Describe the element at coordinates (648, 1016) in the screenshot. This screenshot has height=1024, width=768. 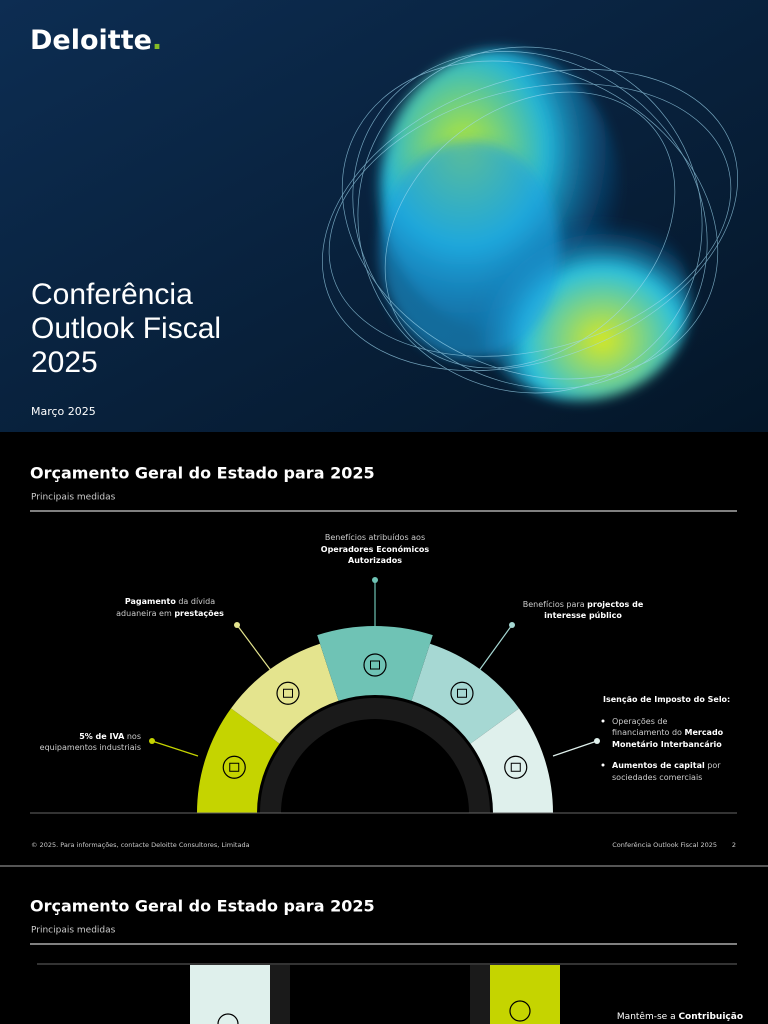
I see `run: Mantêm-se a` at that location.